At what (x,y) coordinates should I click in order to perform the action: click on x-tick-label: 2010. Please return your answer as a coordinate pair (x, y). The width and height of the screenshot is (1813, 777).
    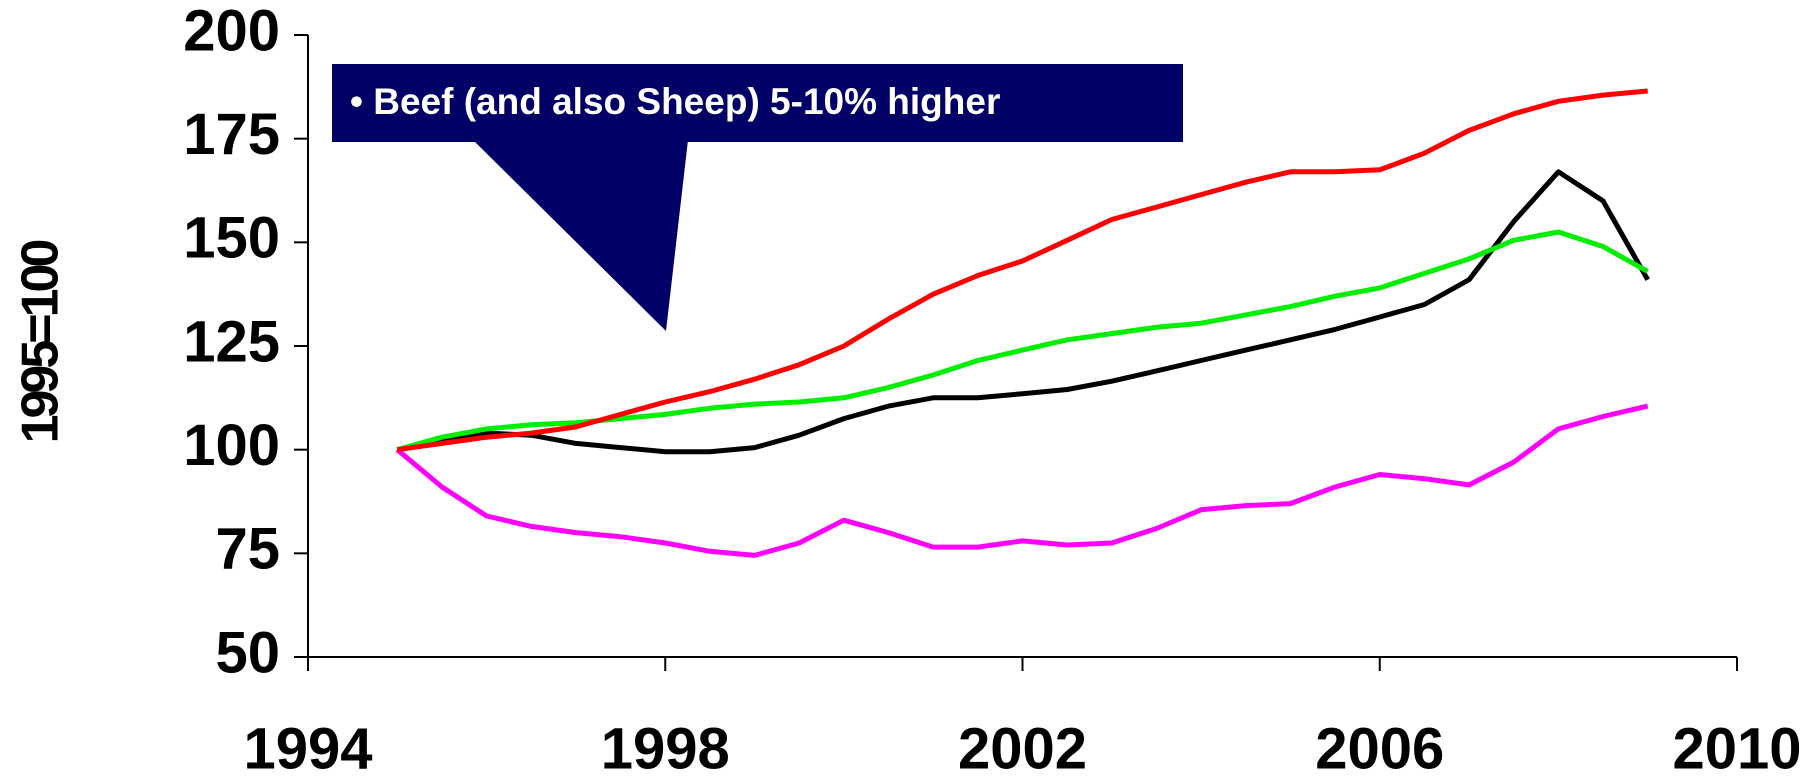
    Looking at the image, I should click on (1736, 744).